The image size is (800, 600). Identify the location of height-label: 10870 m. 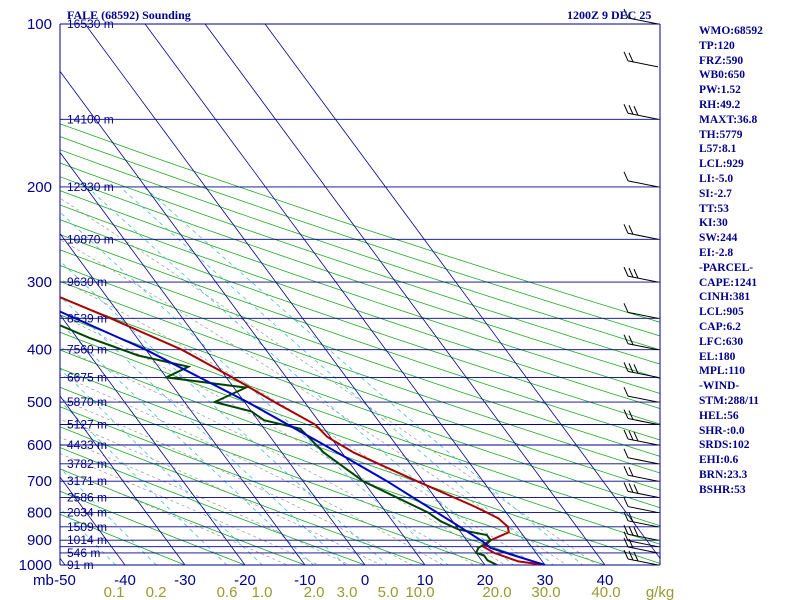
(90, 239).